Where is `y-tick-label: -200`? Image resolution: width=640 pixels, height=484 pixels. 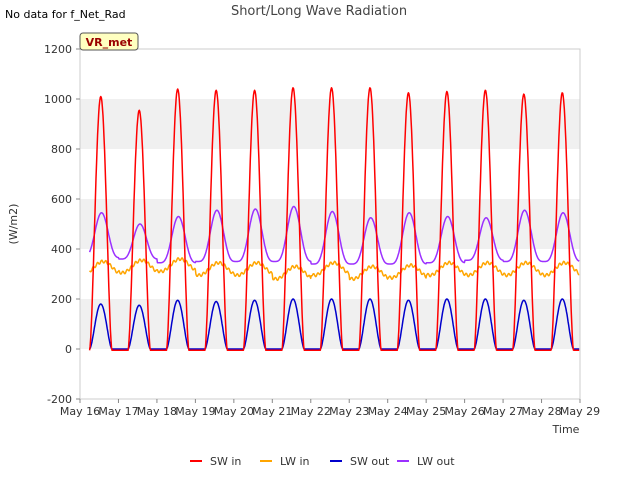 y-tick-label: -200 is located at coordinates (59, 399).